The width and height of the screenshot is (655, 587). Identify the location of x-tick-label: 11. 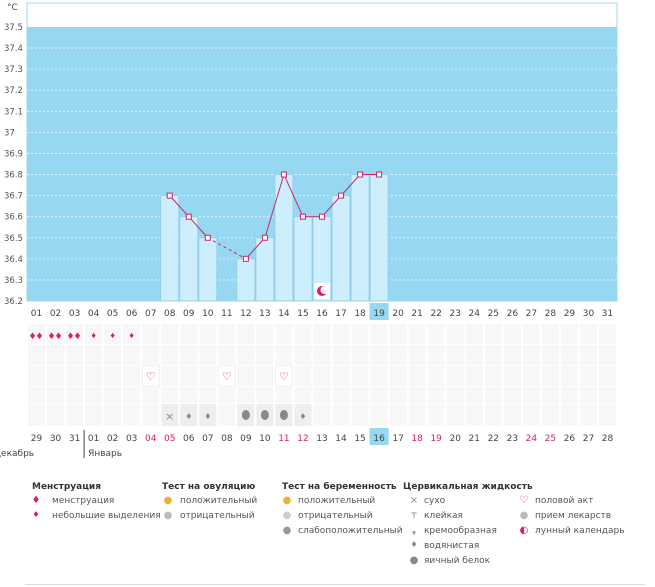
(226, 314).